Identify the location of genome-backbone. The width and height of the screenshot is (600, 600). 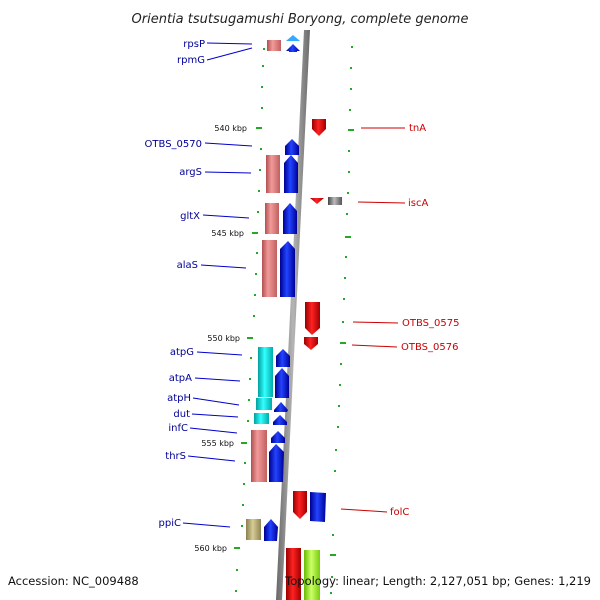
(293, 315).